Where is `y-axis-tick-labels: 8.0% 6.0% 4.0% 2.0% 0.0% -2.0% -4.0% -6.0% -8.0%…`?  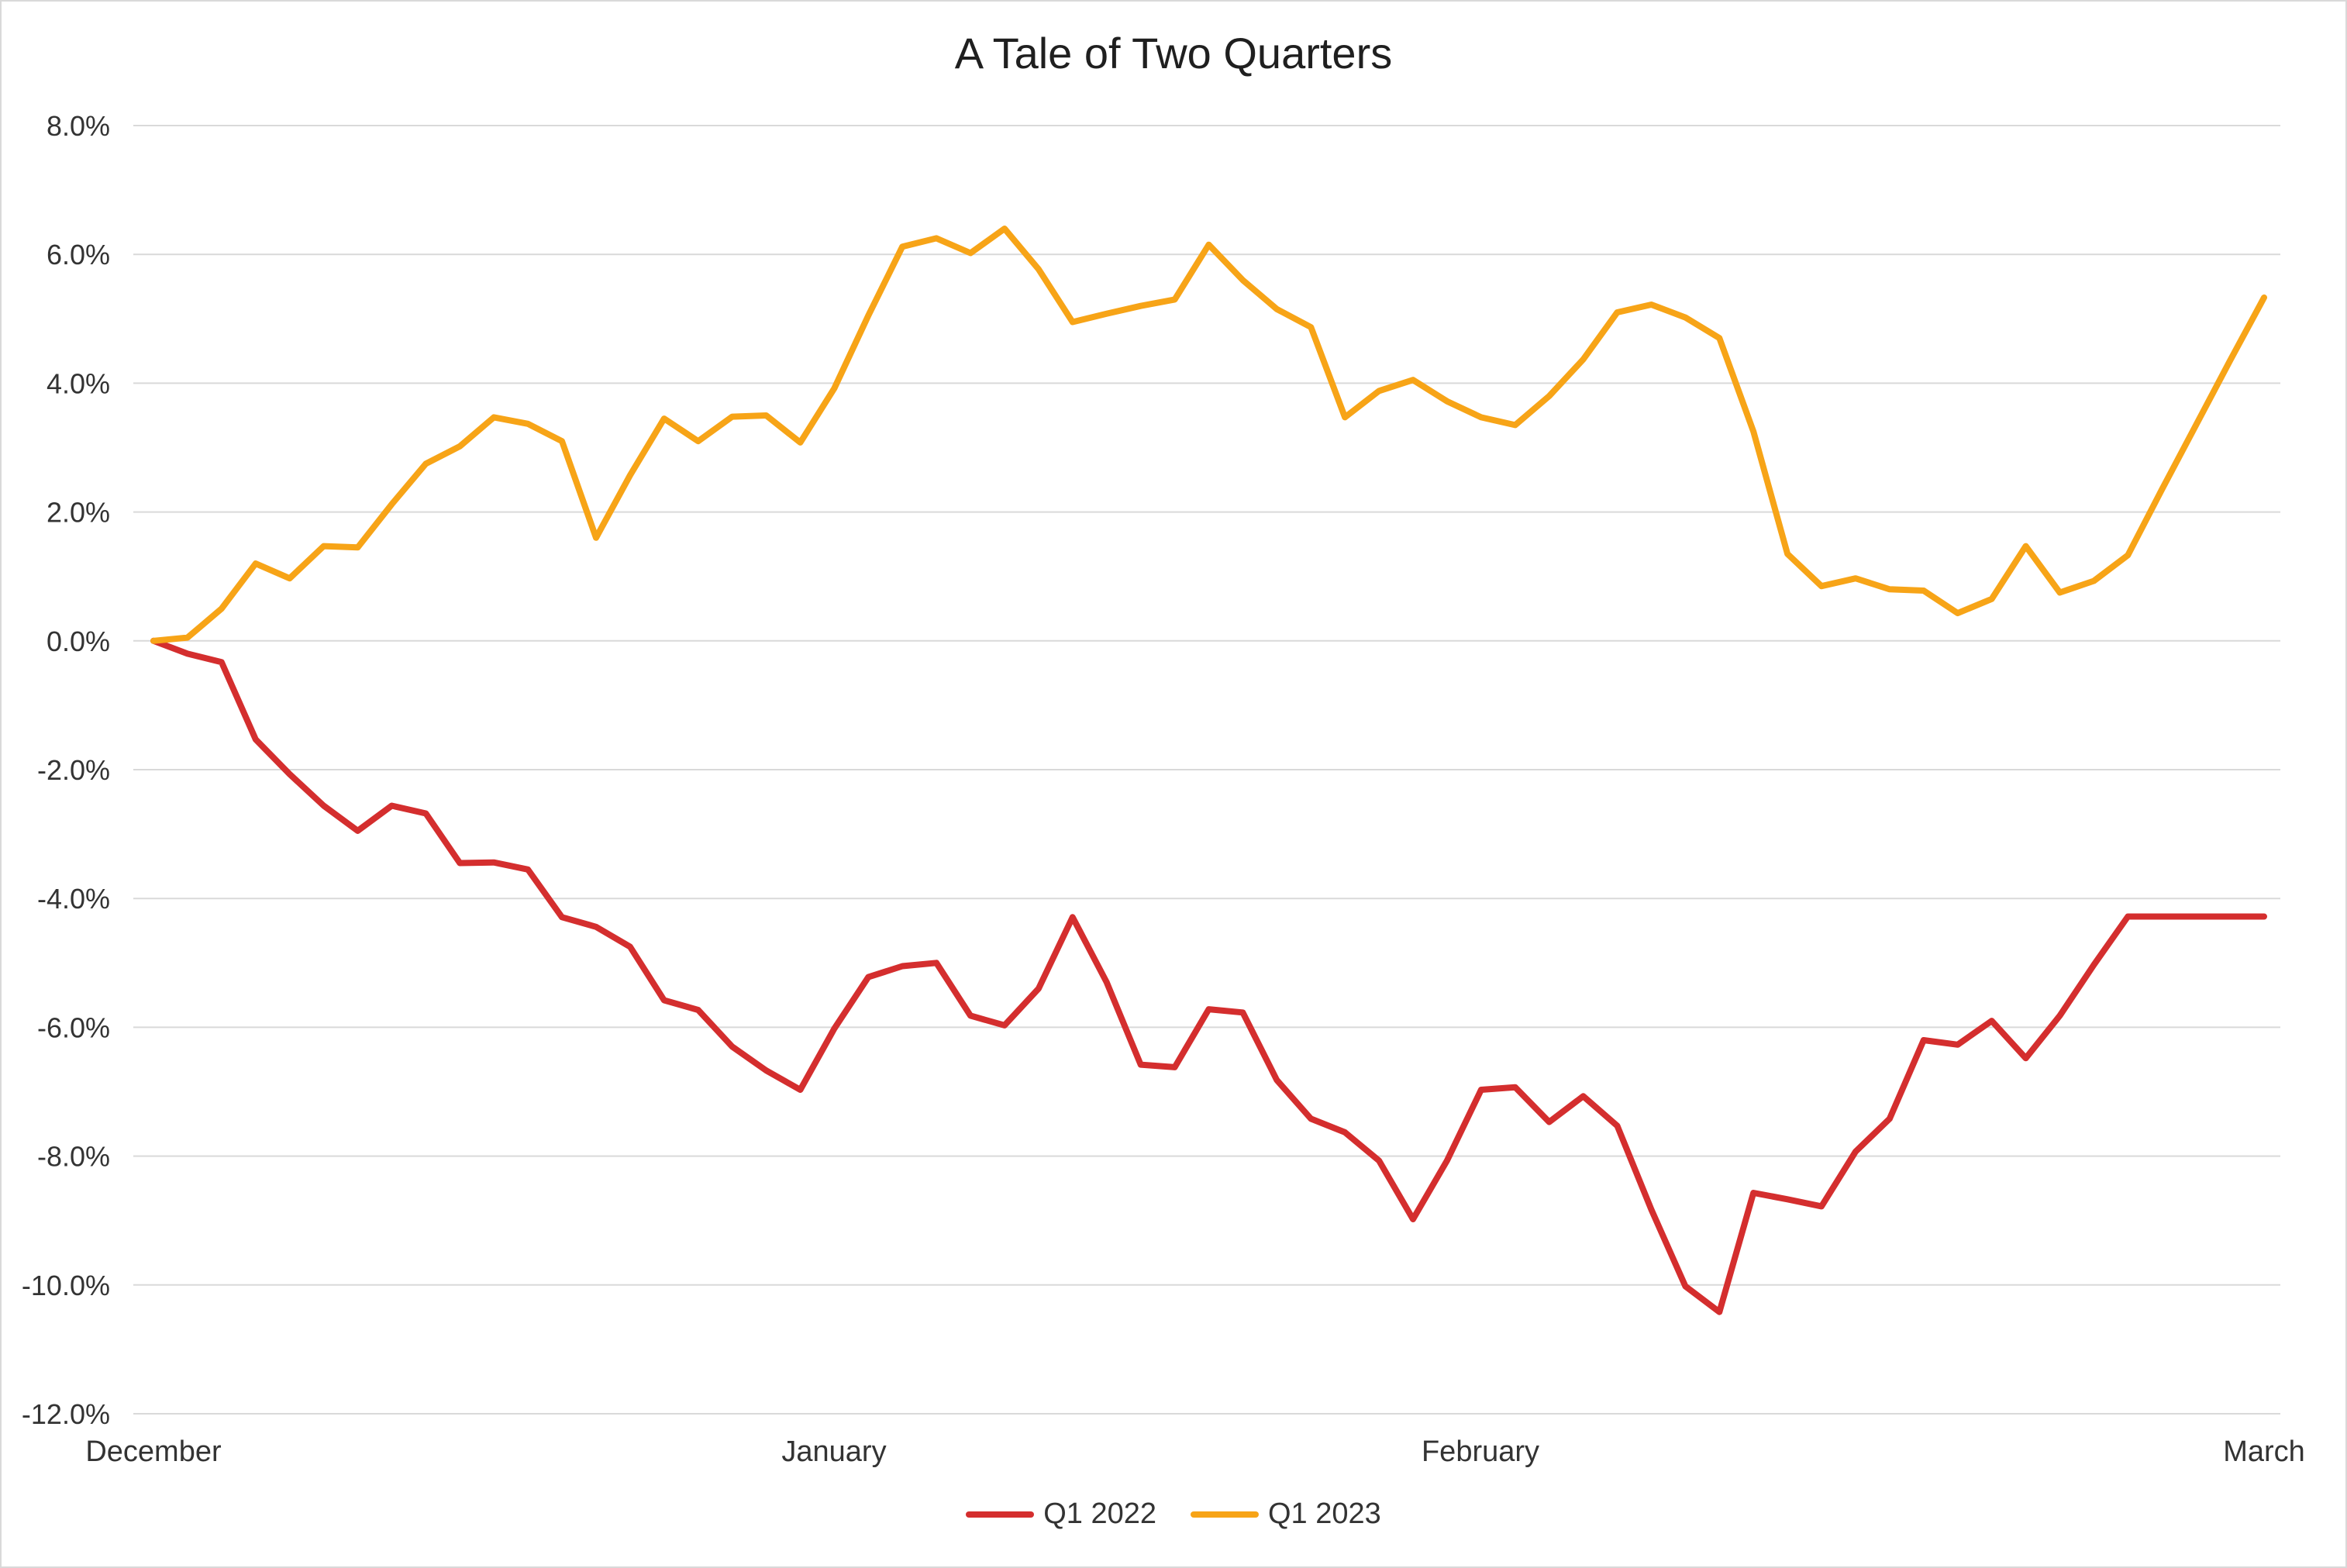 y-axis-tick-labels: 8.0% 6.0% 4.0% 2.0% 0.0% -2.0% -4.0% -6.0% -8.0%… is located at coordinates (66, 770).